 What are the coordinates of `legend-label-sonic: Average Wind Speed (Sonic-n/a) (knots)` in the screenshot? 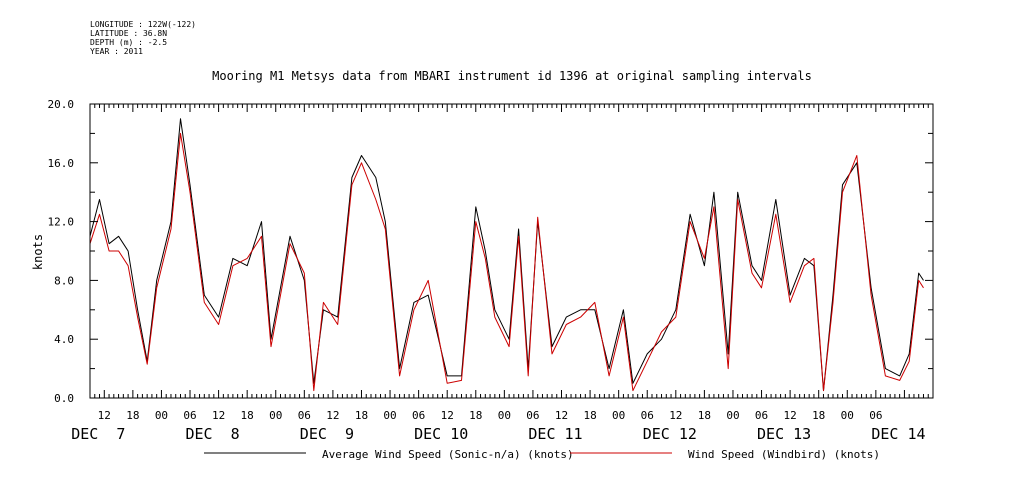 It's located at (448, 454).